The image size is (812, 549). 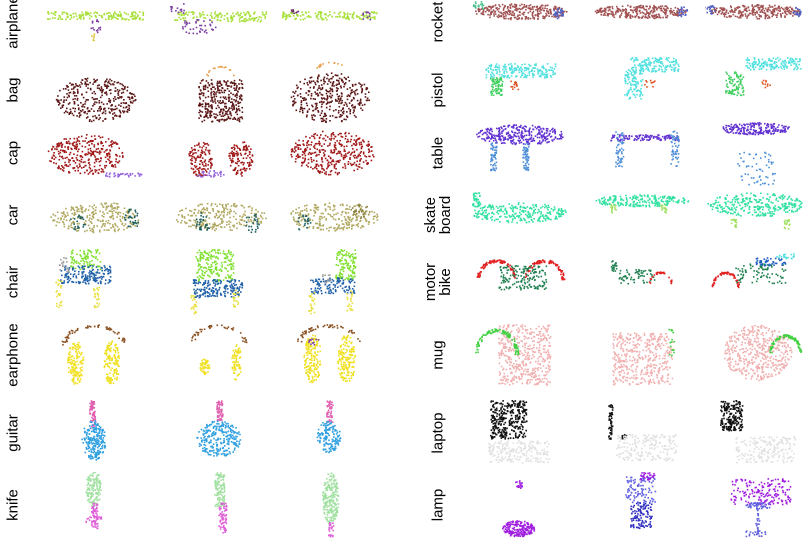 I want to click on category-label-car: car, so click(x=13, y=215).